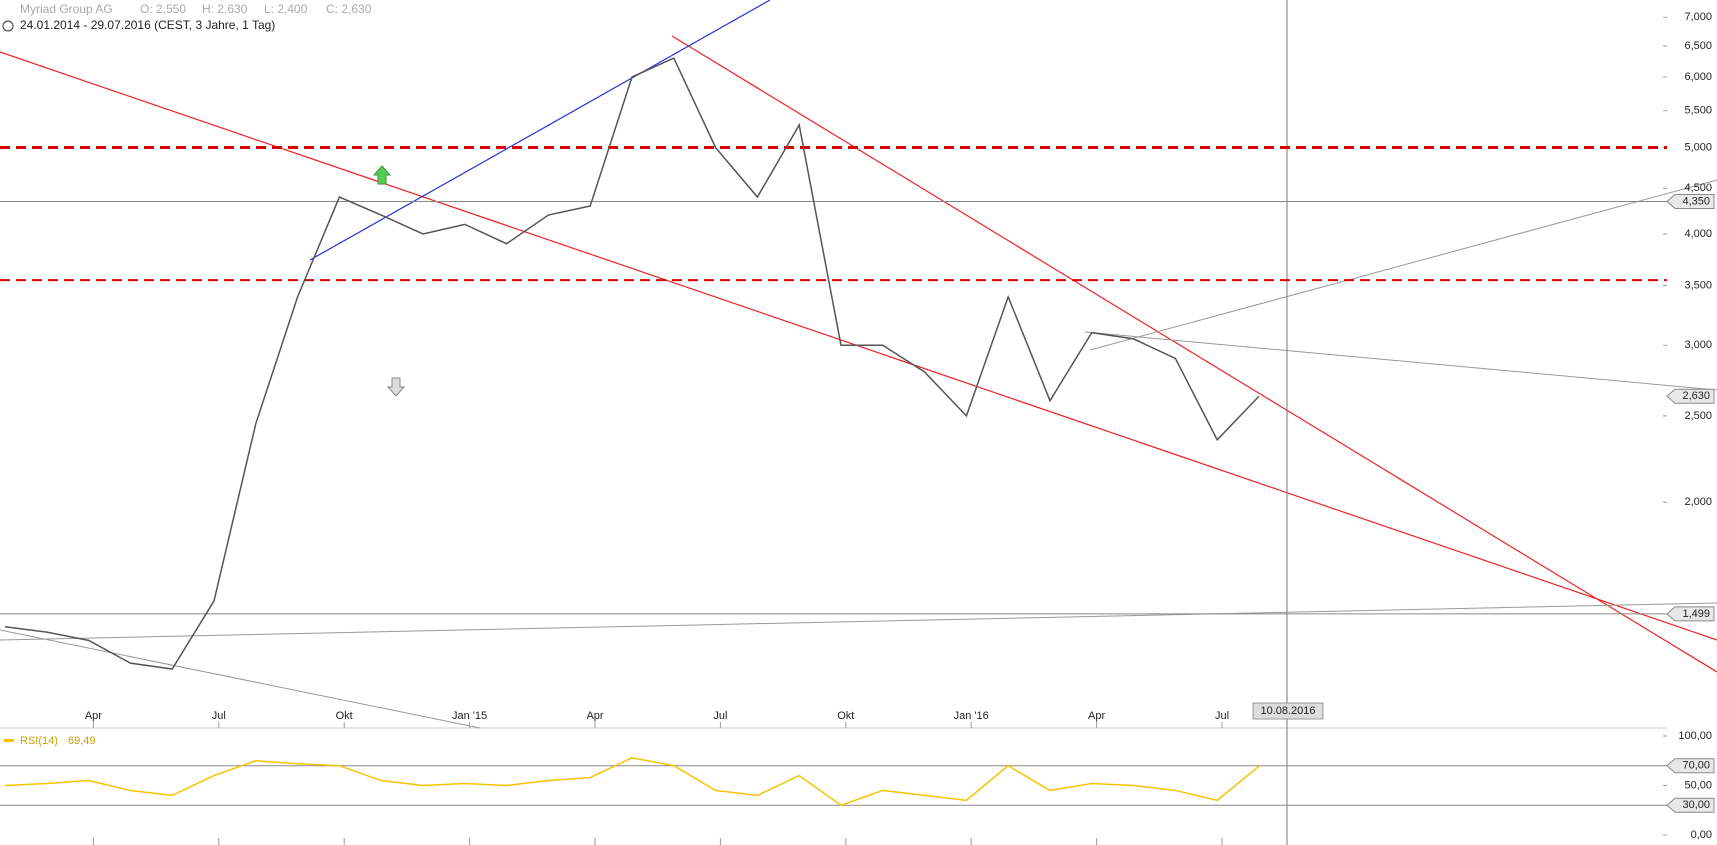  I want to click on rsi-tick-label: 0,00, so click(1701, 835).